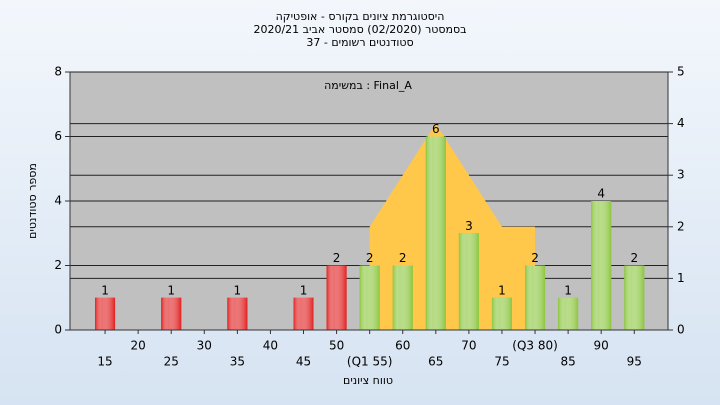 The width and height of the screenshot is (720, 405). Describe the element at coordinates (681, 72) in the screenshot. I see `y2-tick-label: 5` at that location.